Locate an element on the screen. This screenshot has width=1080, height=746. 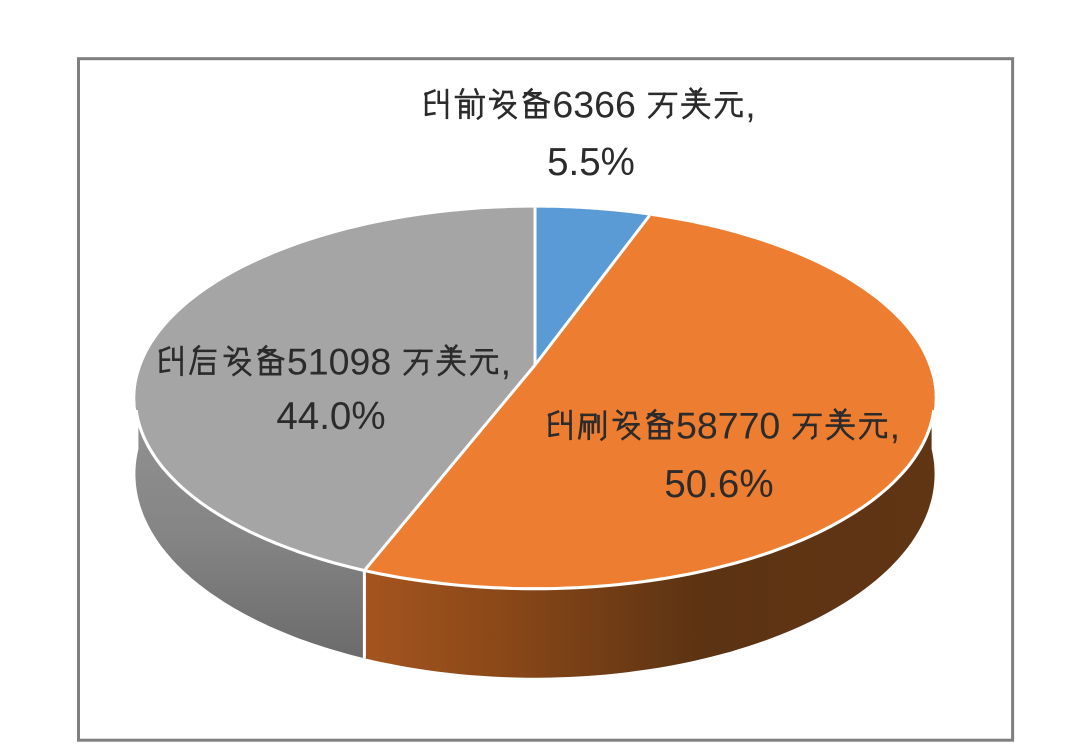
svg-text: 6366 is located at coordinates (593, 105).